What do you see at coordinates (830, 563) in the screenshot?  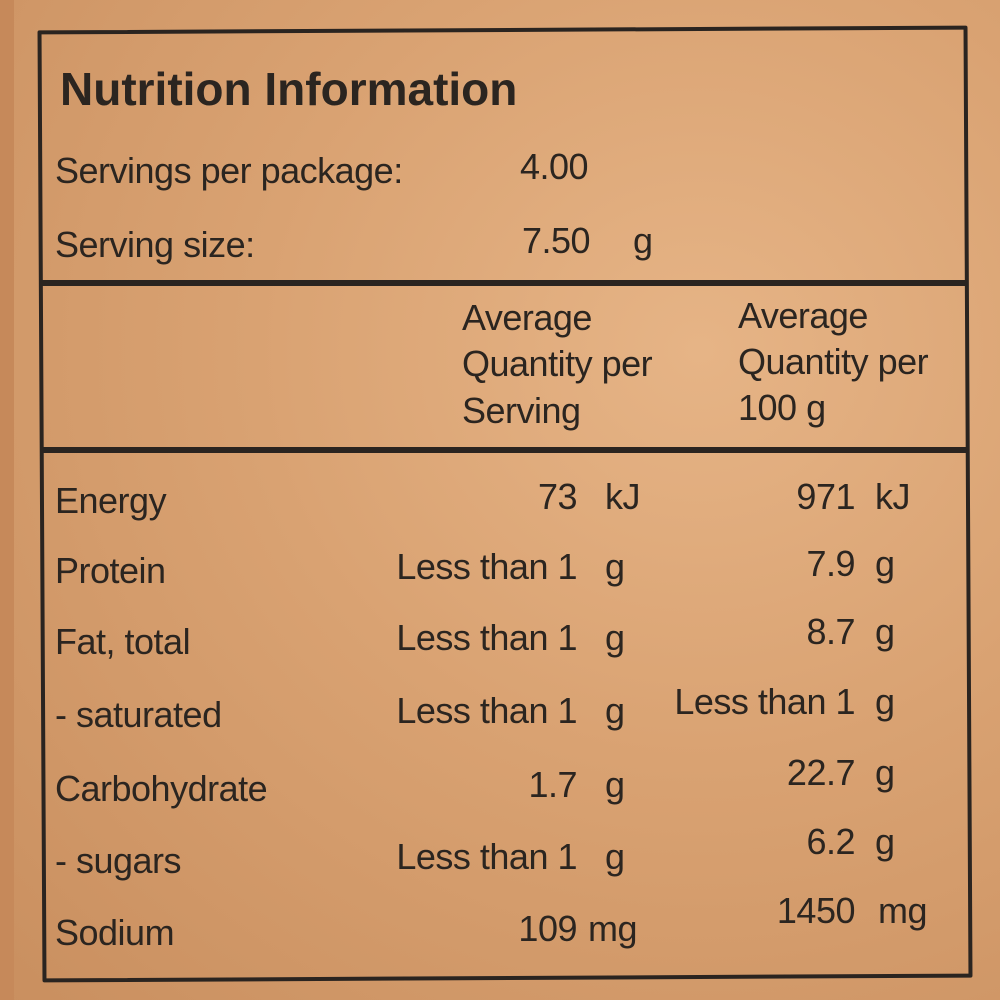 I see `per100-value: 7.9` at bounding box center [830, 563].